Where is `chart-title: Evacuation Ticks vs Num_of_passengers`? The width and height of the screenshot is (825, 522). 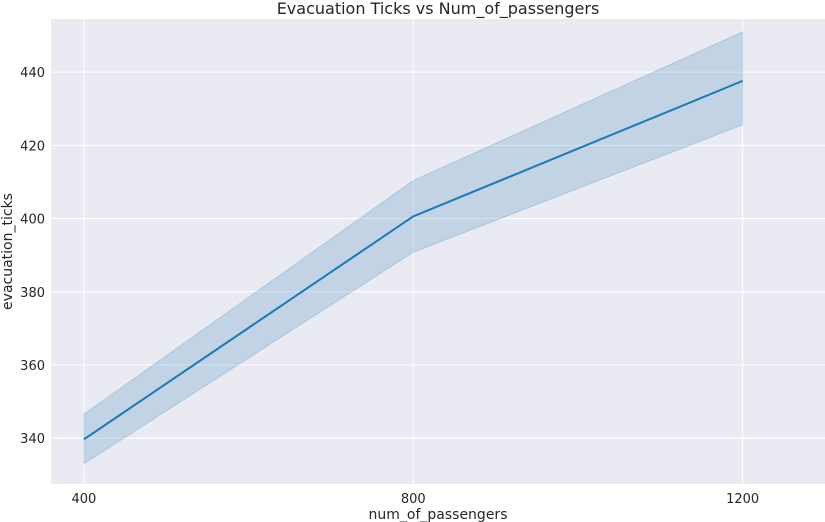 chart-title: Evacuation Ticks vs Num_of_passengers is located at coordinates (438, 9).